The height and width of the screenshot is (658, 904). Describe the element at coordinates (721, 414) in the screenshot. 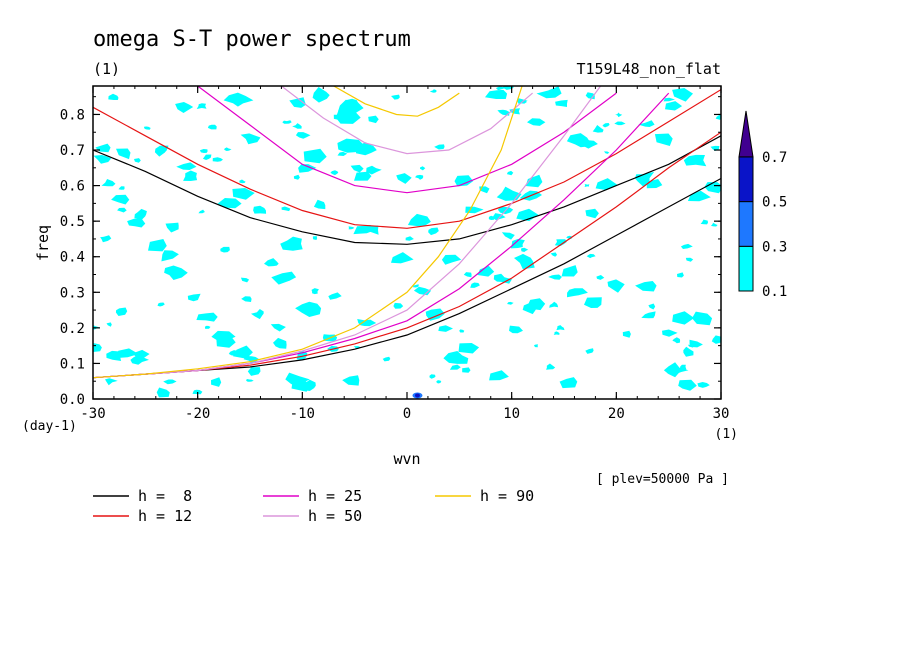

I see `x-tick-label: 30` at that location.